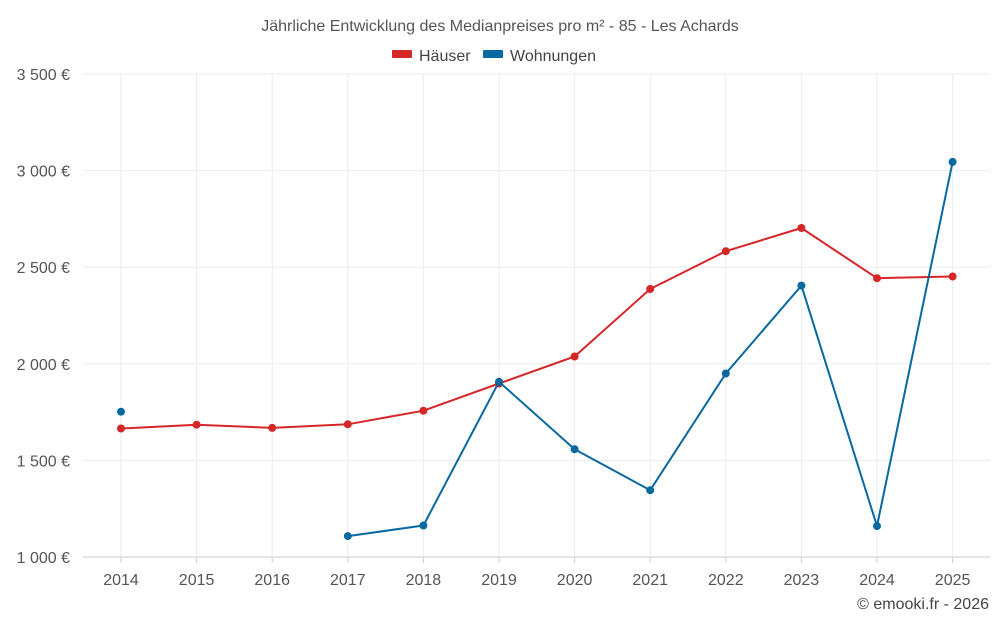  I want to click on y-tick-label: 3 000 €, so click(43, 172).